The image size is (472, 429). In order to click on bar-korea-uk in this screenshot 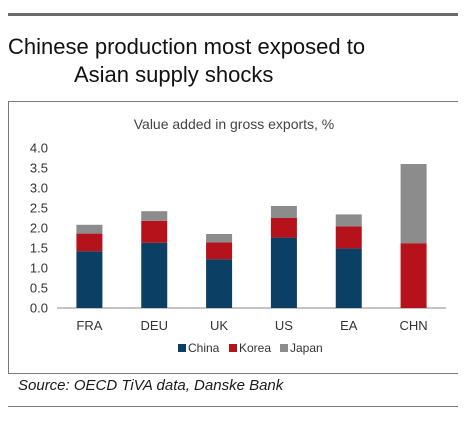, I will do `click(219, 250)`.